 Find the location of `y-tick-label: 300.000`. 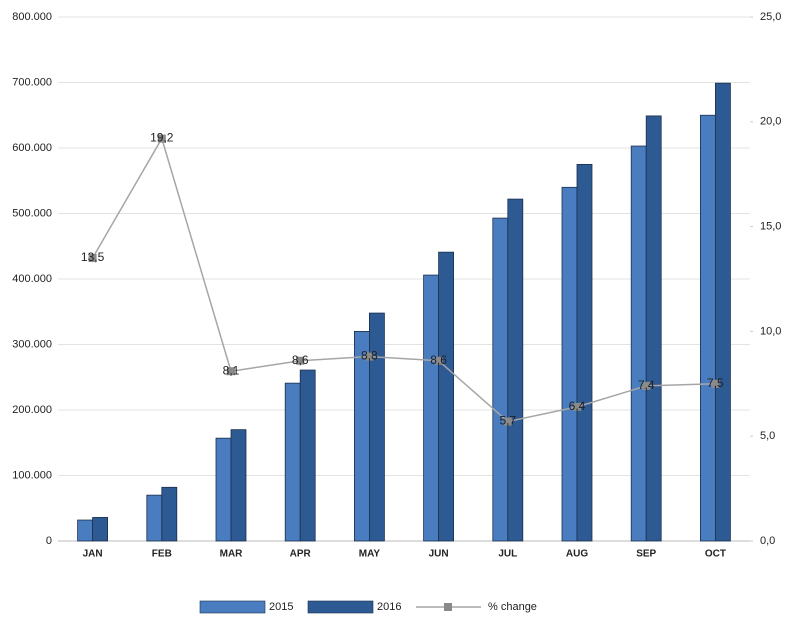

y-tick-label: 300.000 is located at coordinates (32, 344).